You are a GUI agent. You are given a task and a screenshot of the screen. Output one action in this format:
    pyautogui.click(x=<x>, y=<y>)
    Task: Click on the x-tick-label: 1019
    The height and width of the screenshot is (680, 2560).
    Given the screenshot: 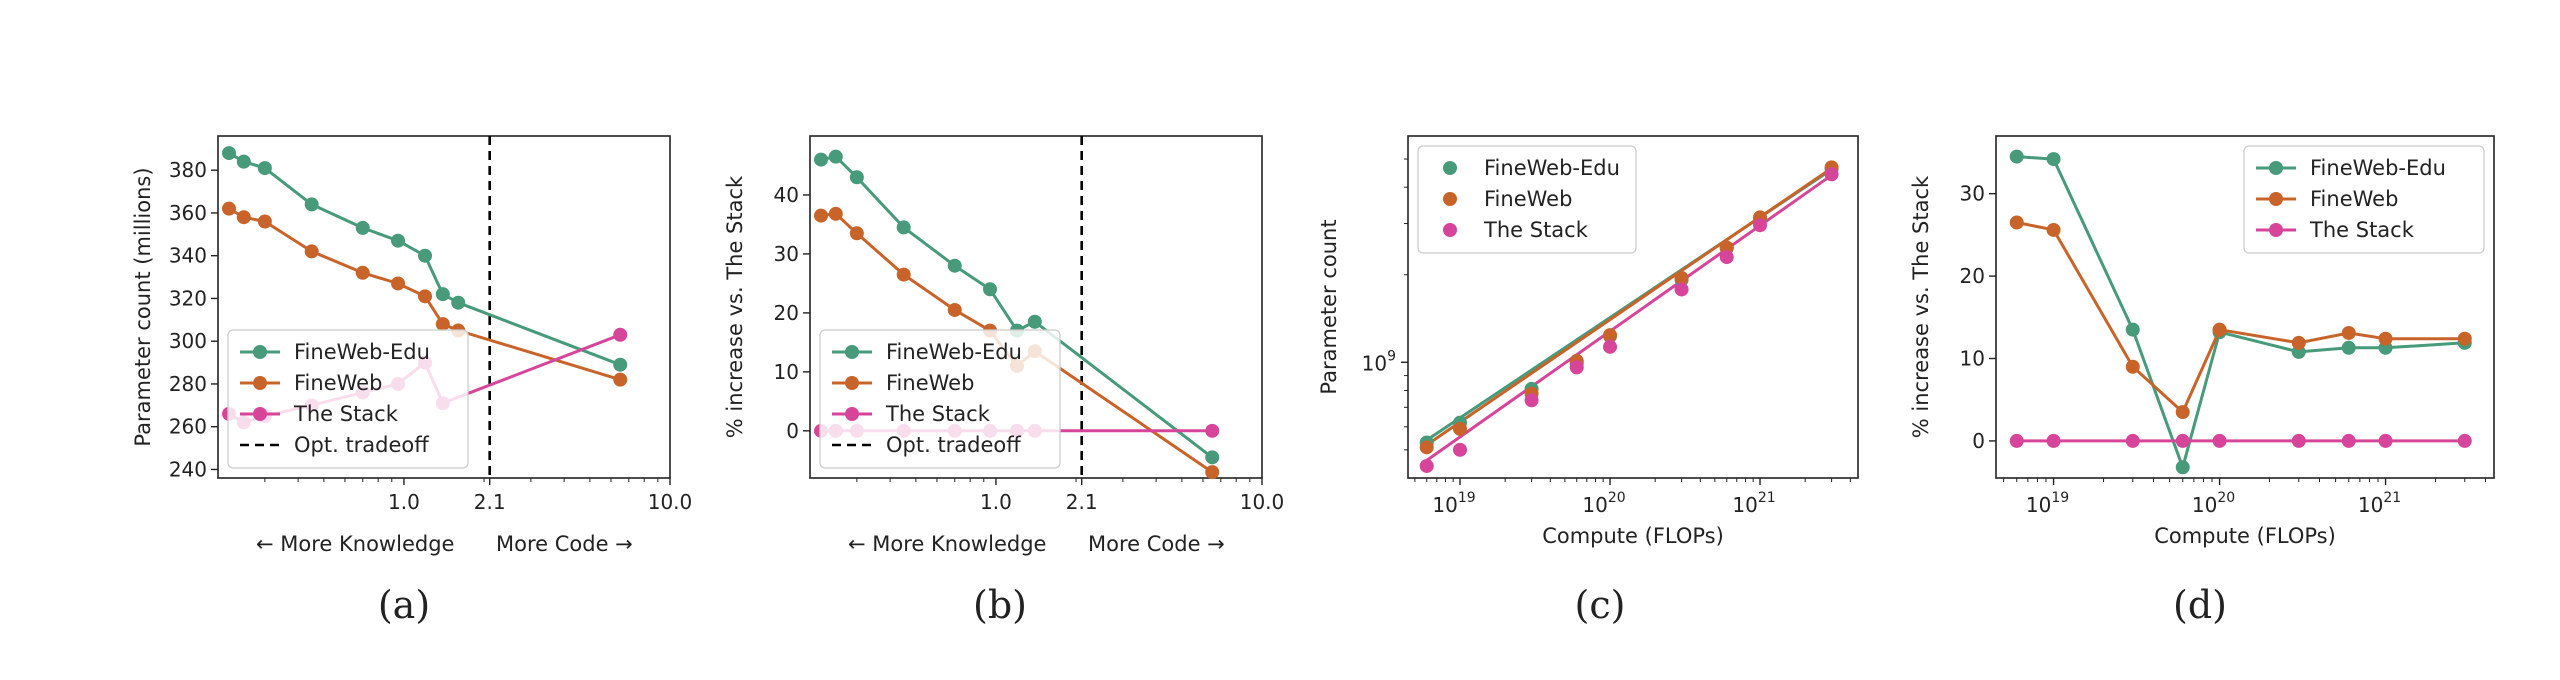 What is the action you would take?
    pyautogui.click(x=2047, y=503)
    